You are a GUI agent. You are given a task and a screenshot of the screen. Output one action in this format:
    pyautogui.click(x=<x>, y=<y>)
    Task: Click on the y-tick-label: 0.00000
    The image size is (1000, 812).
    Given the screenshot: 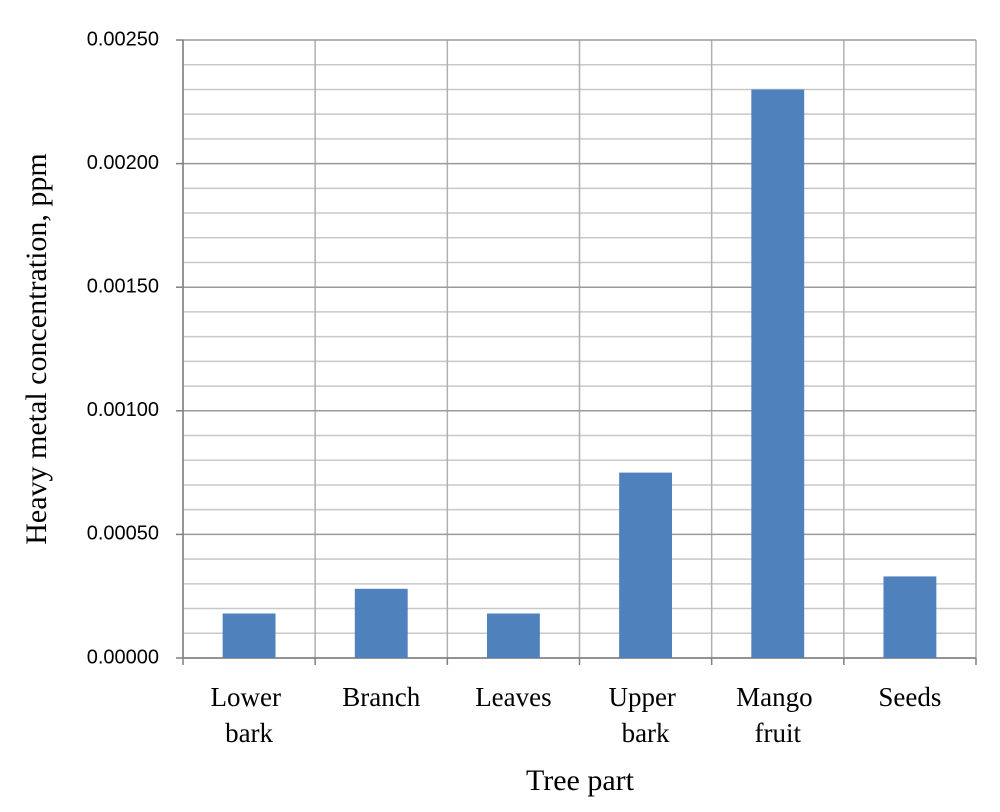 What is the action you would take?
    pyautogui.click(x=123, y=657)
    